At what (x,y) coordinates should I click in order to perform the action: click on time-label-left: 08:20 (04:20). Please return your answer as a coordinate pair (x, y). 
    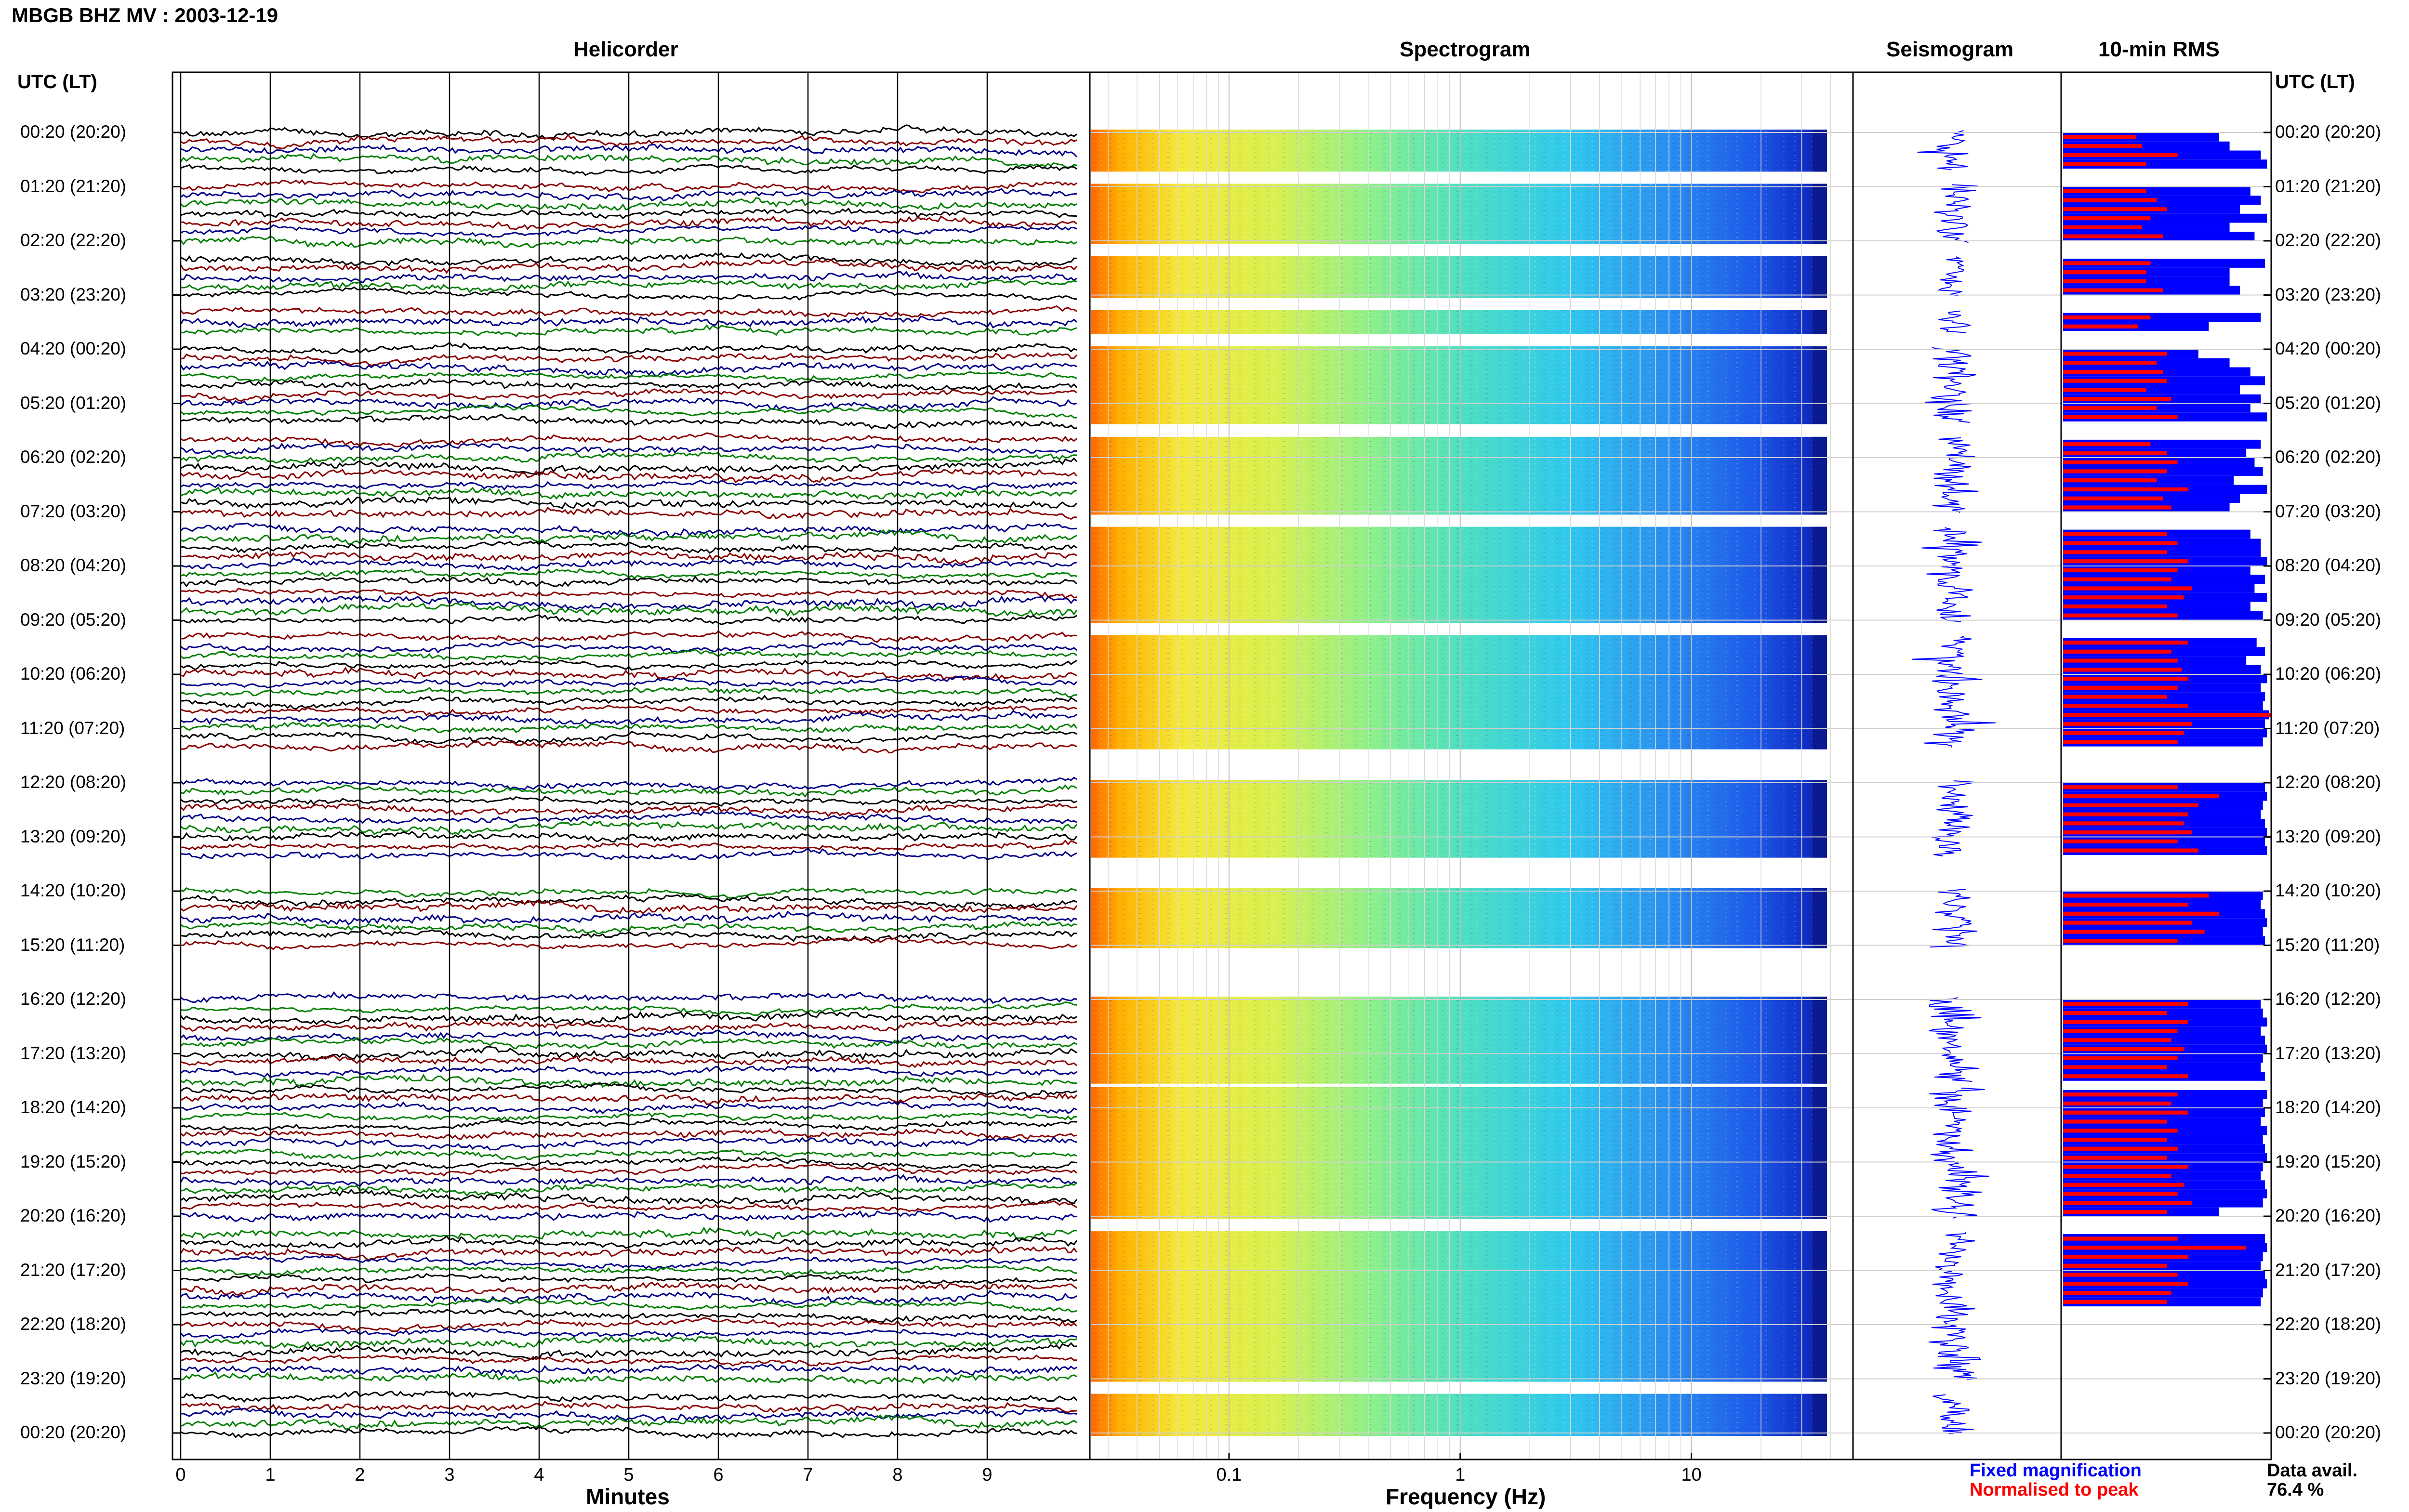
    Looking at the image, I should click on (73, 565).